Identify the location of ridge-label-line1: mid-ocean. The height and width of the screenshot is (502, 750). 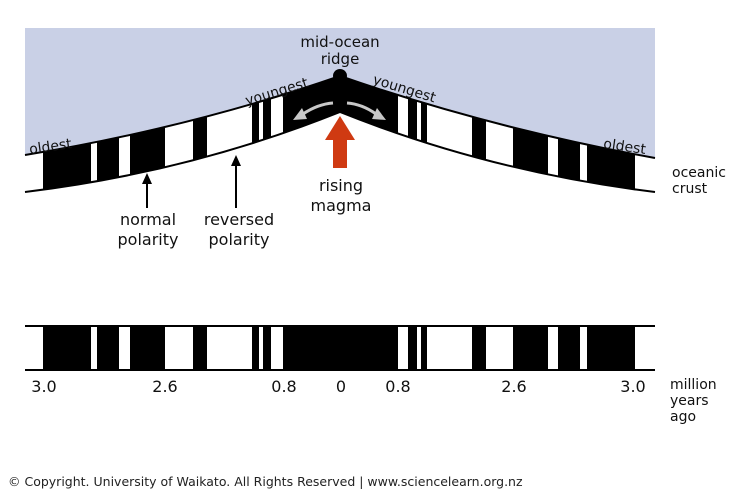
(339, 42).